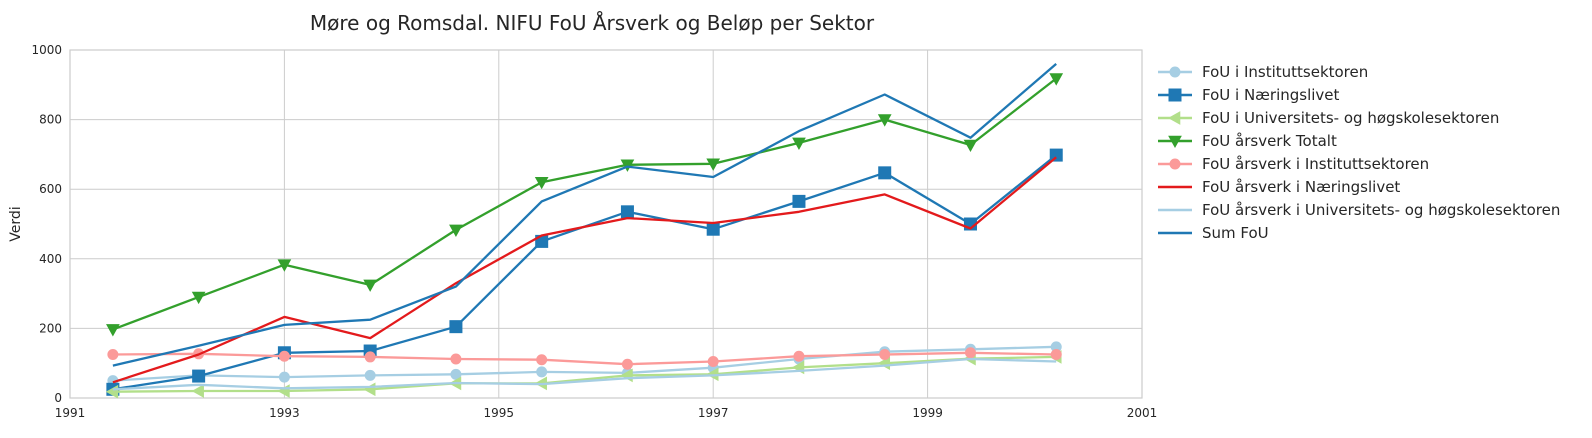 The height and width of the screenshot is (438, 1592). What do you see at coordinates (713, 413) in the screenshot?
I see `x-tick-label: 1997` at bounding box center [713, 413].